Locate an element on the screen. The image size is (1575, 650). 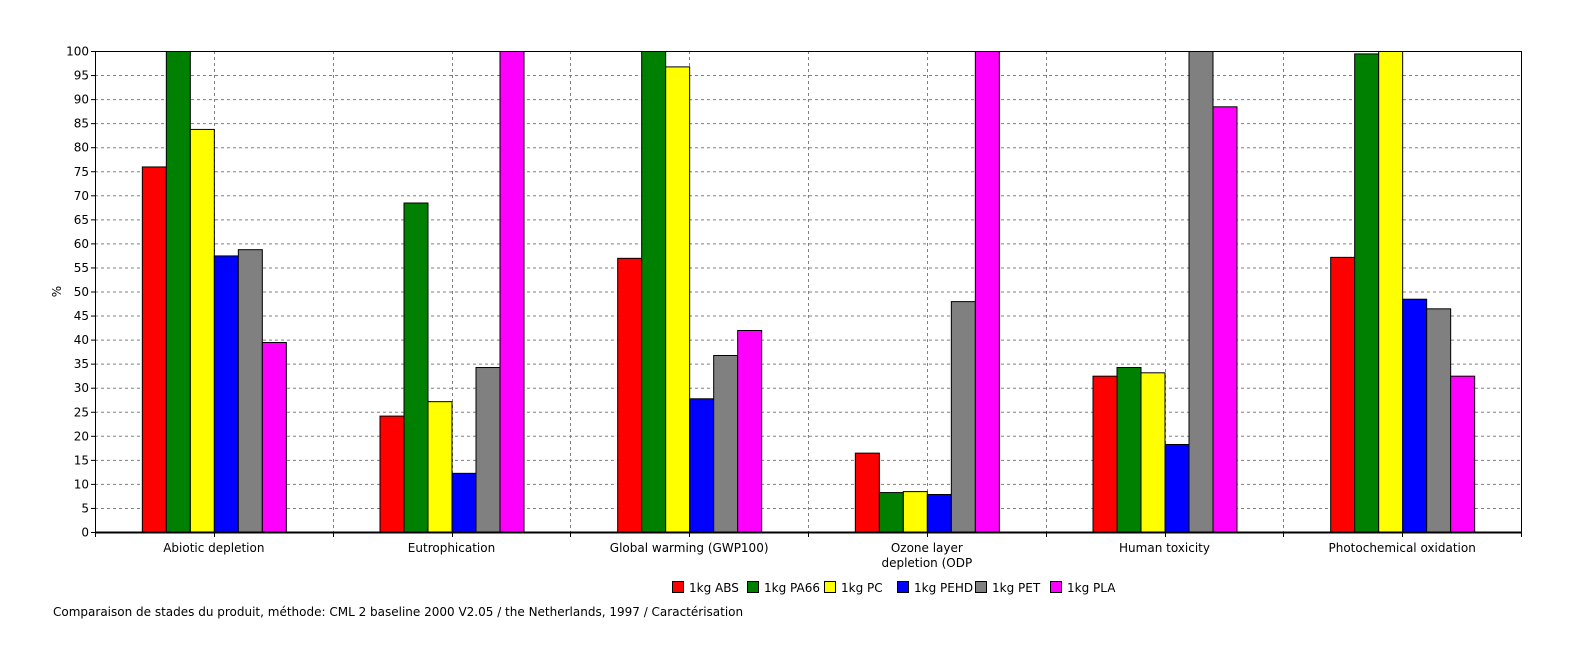
y-tick-label: 35 is located at coordinates (81, 364).